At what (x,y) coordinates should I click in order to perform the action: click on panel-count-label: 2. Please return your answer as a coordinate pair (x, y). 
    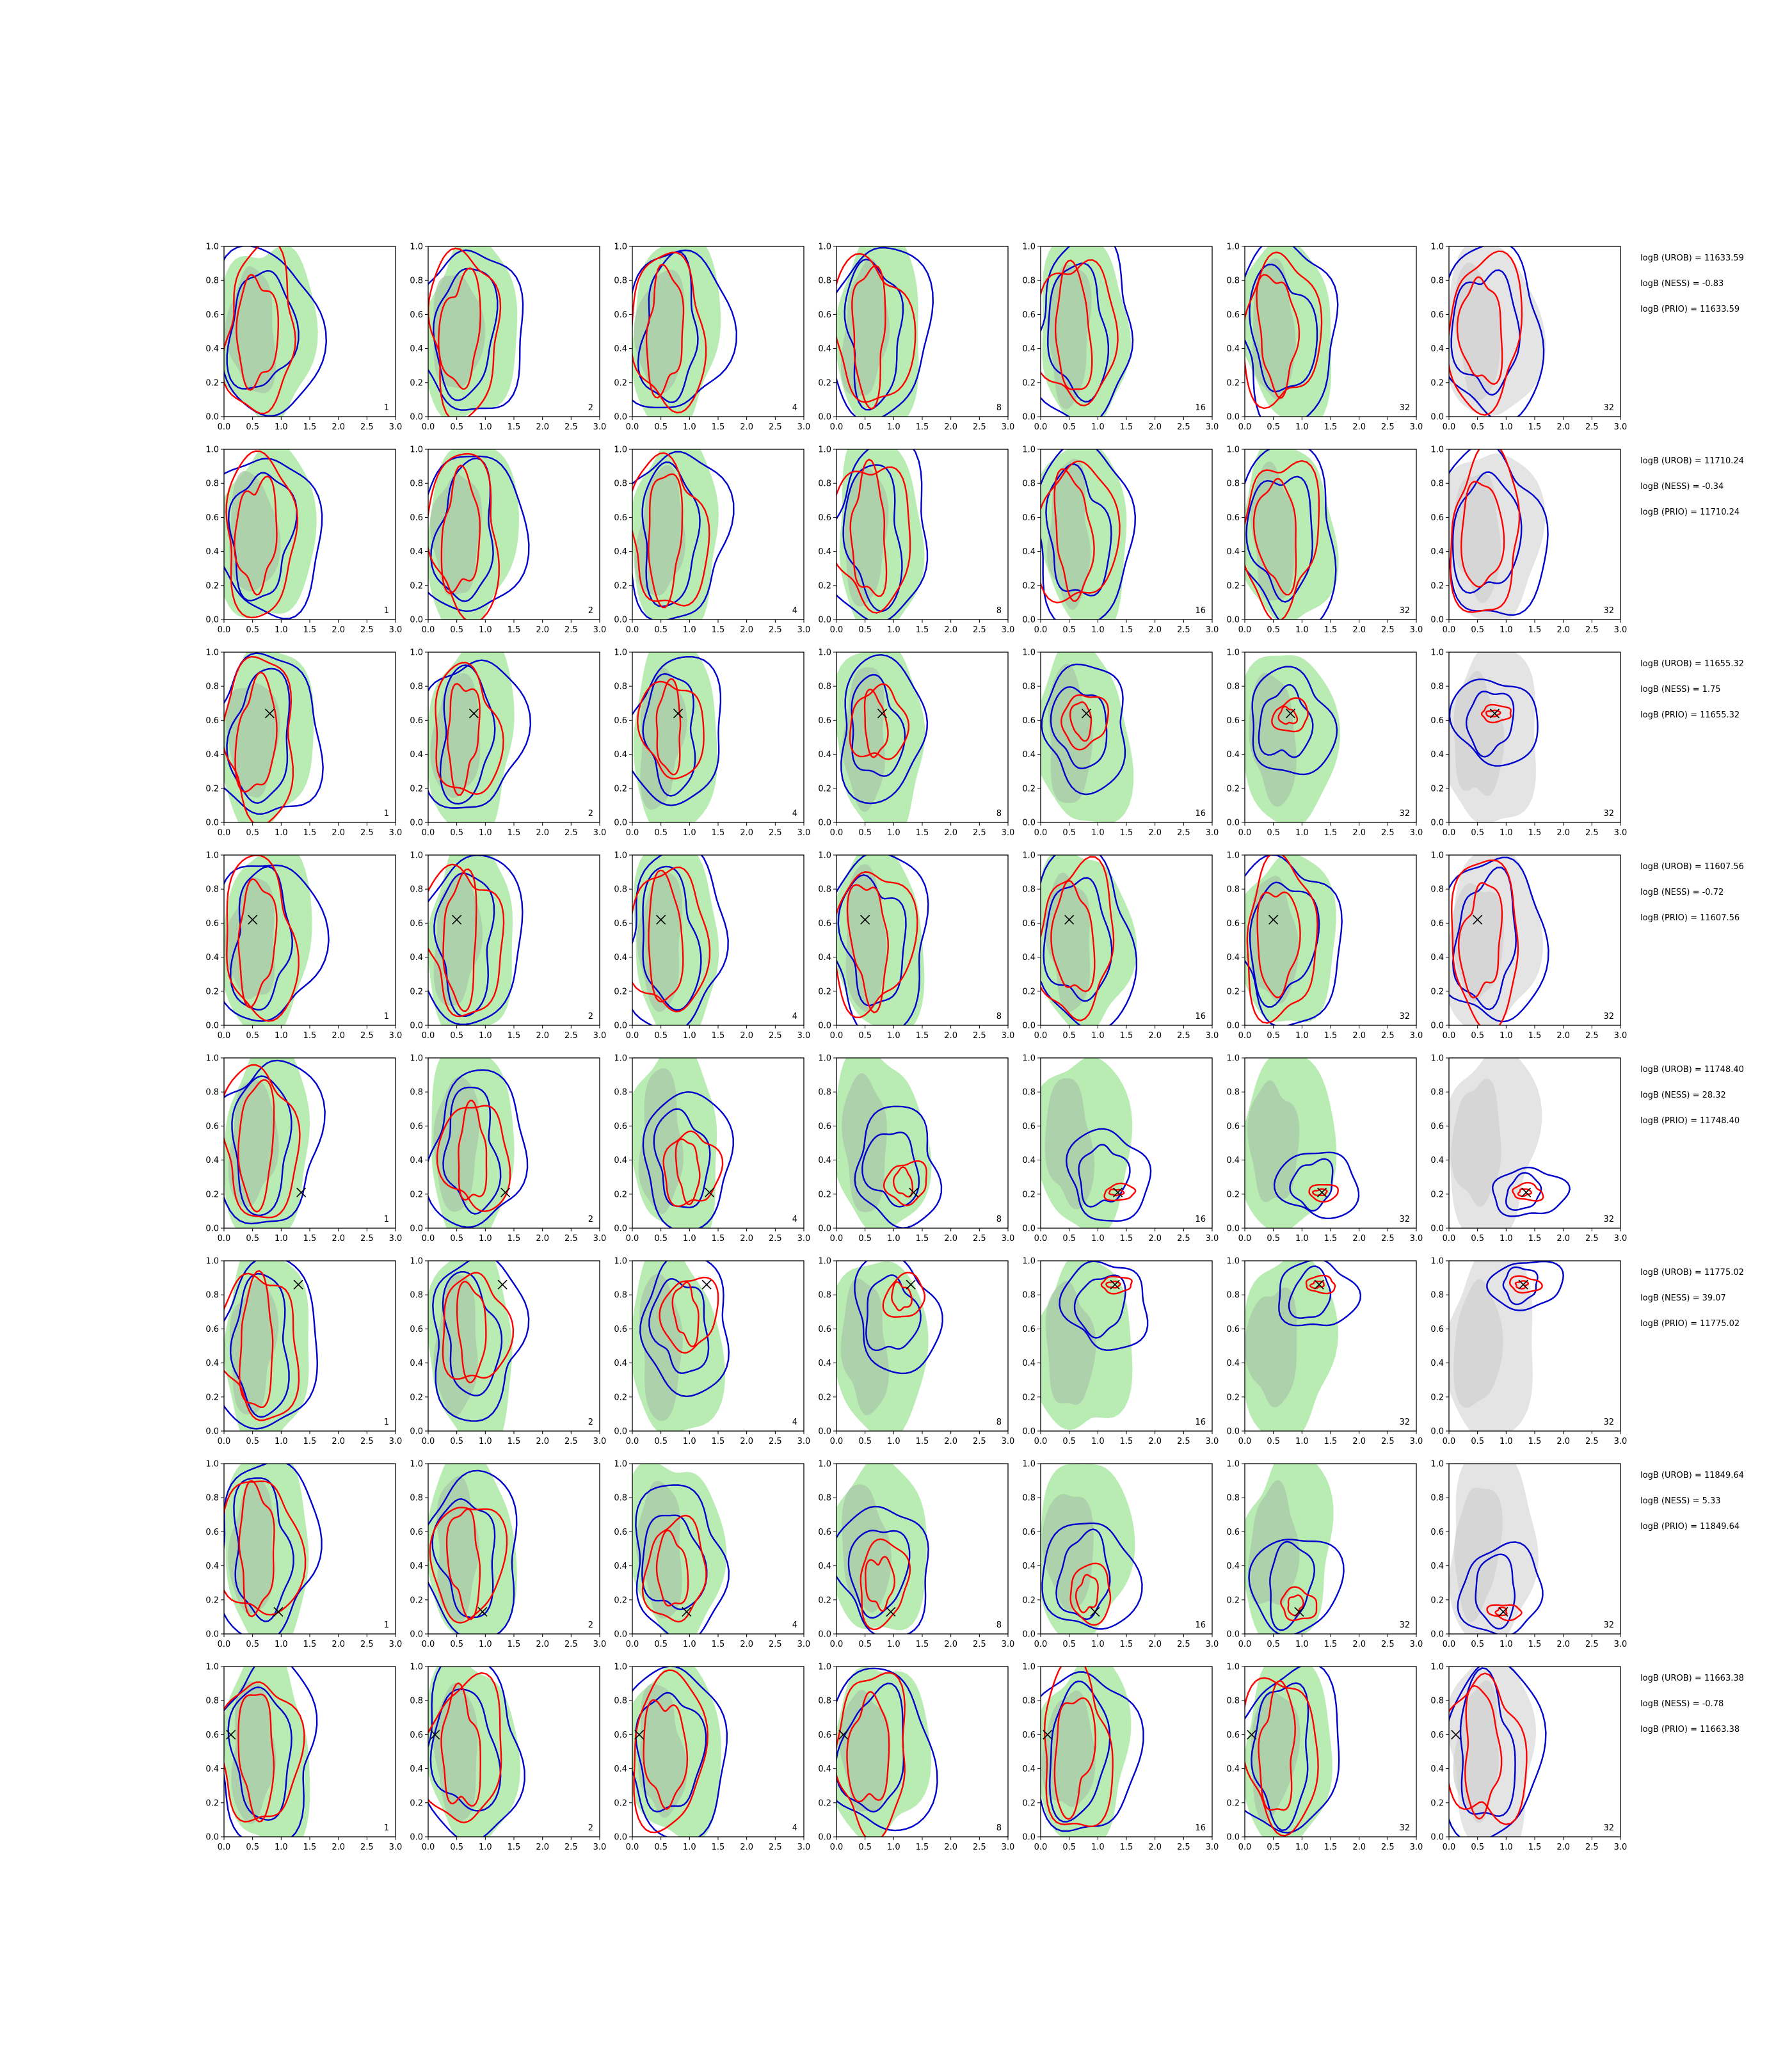
    Looking at the image, I should click on (590, 611).